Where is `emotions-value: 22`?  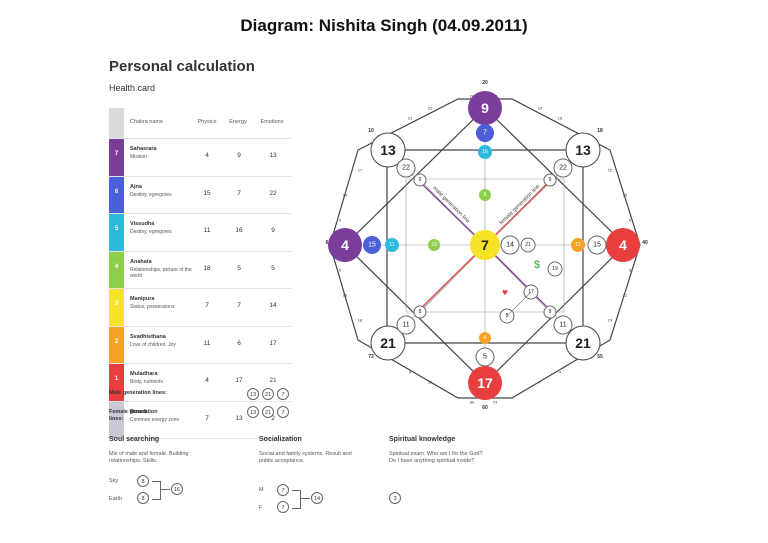
emotions-value: 22 is located at coordinates (273, 193).